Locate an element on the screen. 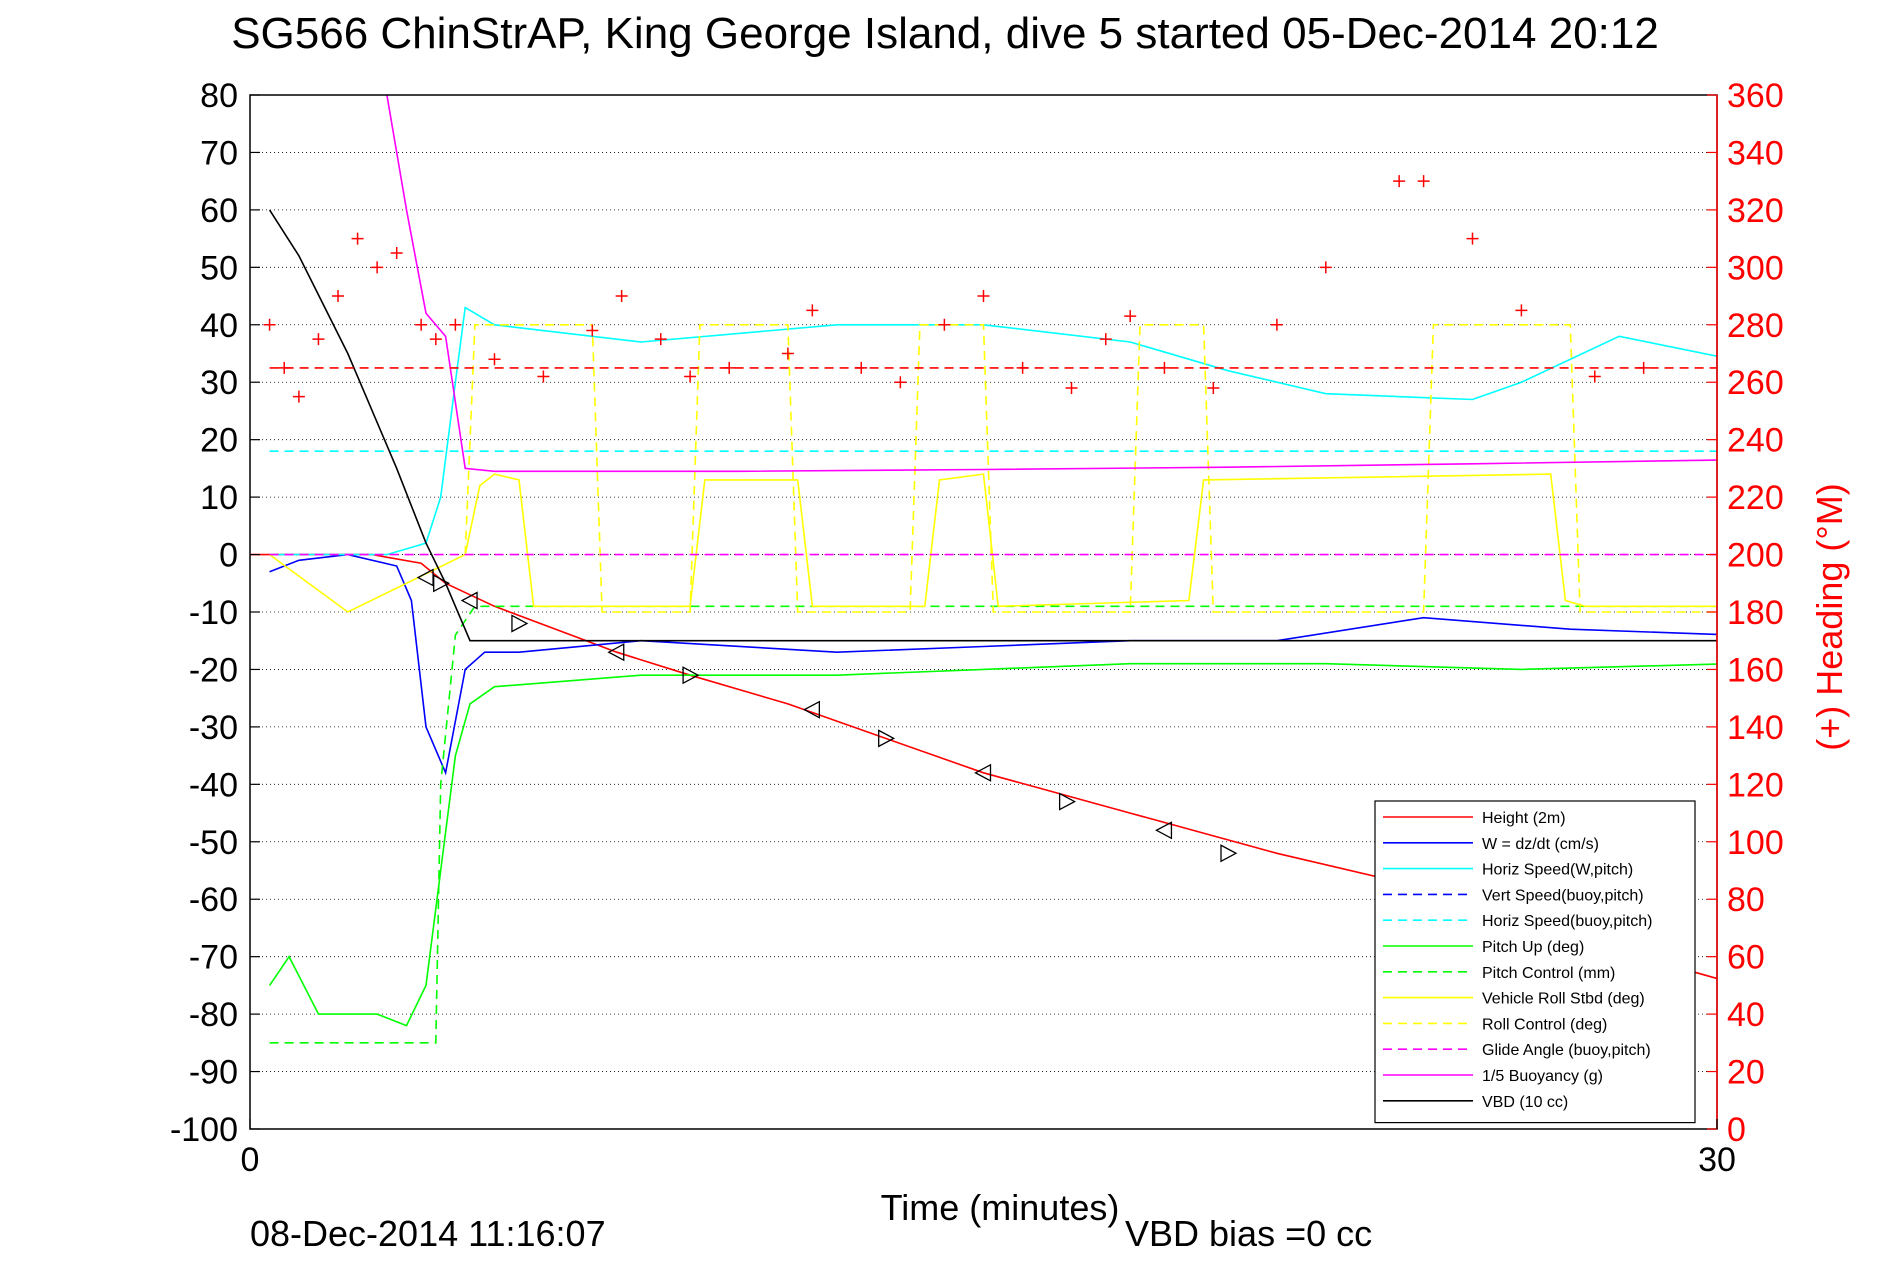 The width and height of the screenshot is (1891, 1262). right-tick-label: 180 is located at coordinates (1755, 613).